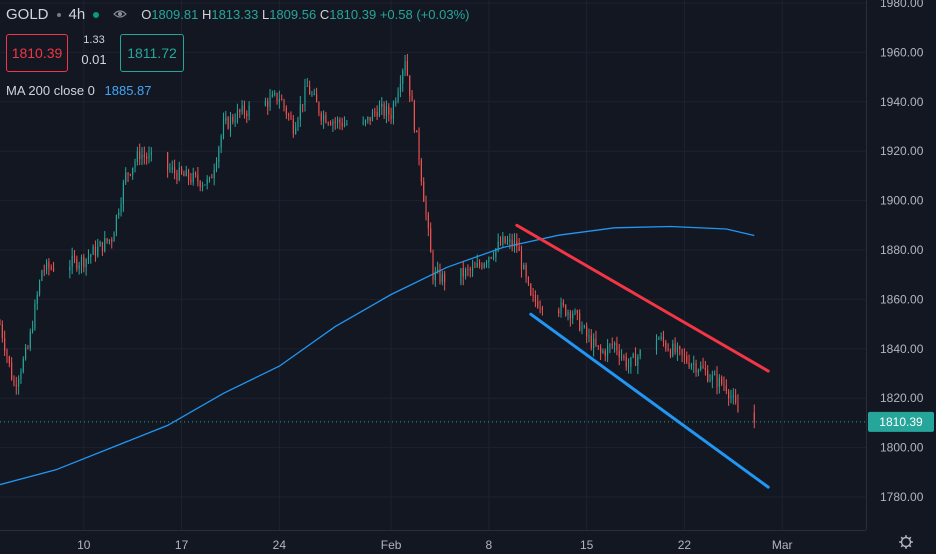 The height and width of the screenshot is (554, 936). What do you see at coordinates (265, 14) in the screenshot?
I see `low-key: L` at bounding box center [265, 14].